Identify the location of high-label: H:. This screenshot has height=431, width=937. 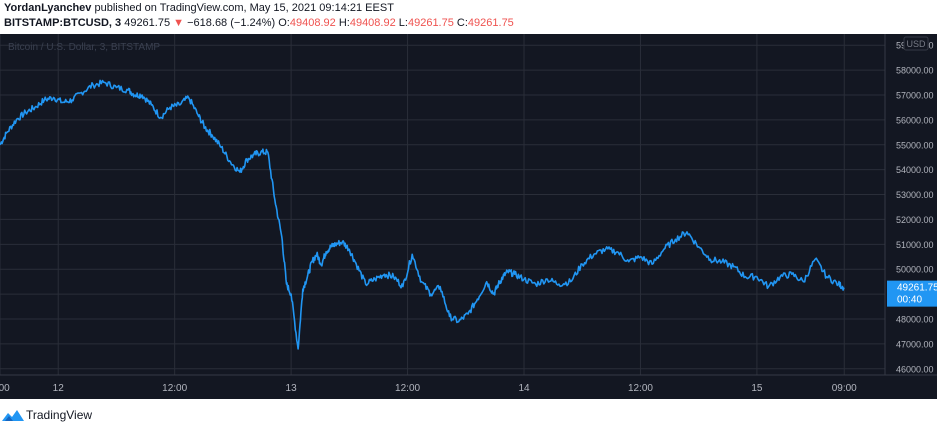
(344, 23).